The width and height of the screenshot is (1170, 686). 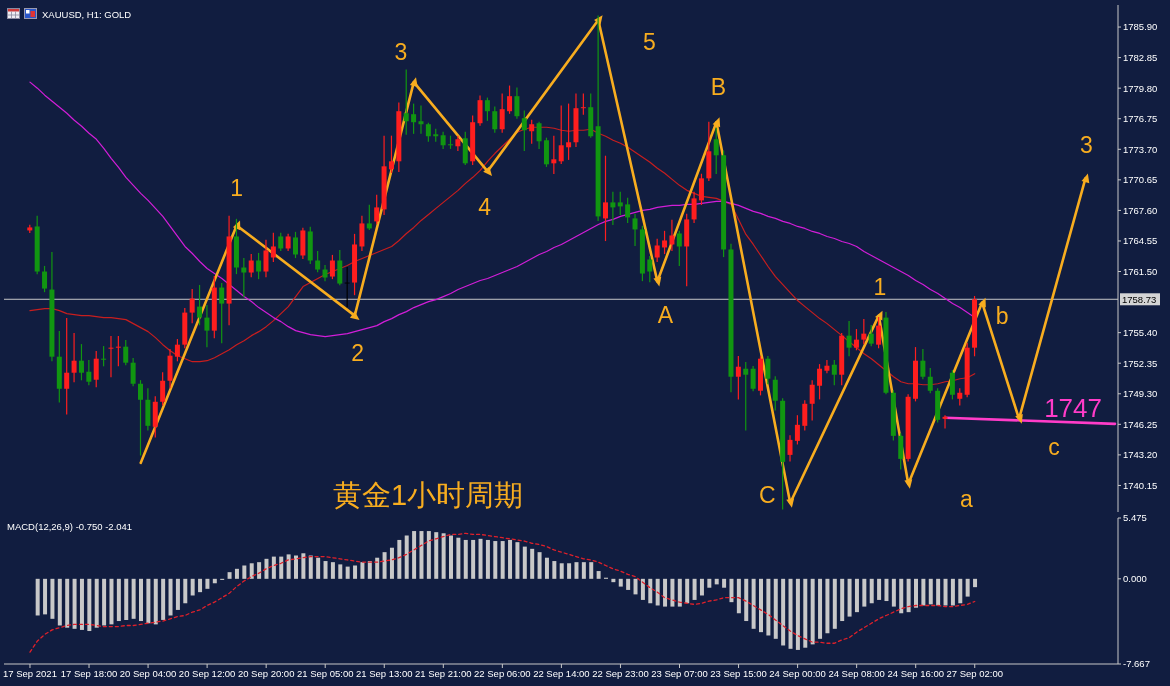 What do you see at coordinates (767, 494) in the screenshot?
I see `annotation: C` at bounding box center [767, 494].